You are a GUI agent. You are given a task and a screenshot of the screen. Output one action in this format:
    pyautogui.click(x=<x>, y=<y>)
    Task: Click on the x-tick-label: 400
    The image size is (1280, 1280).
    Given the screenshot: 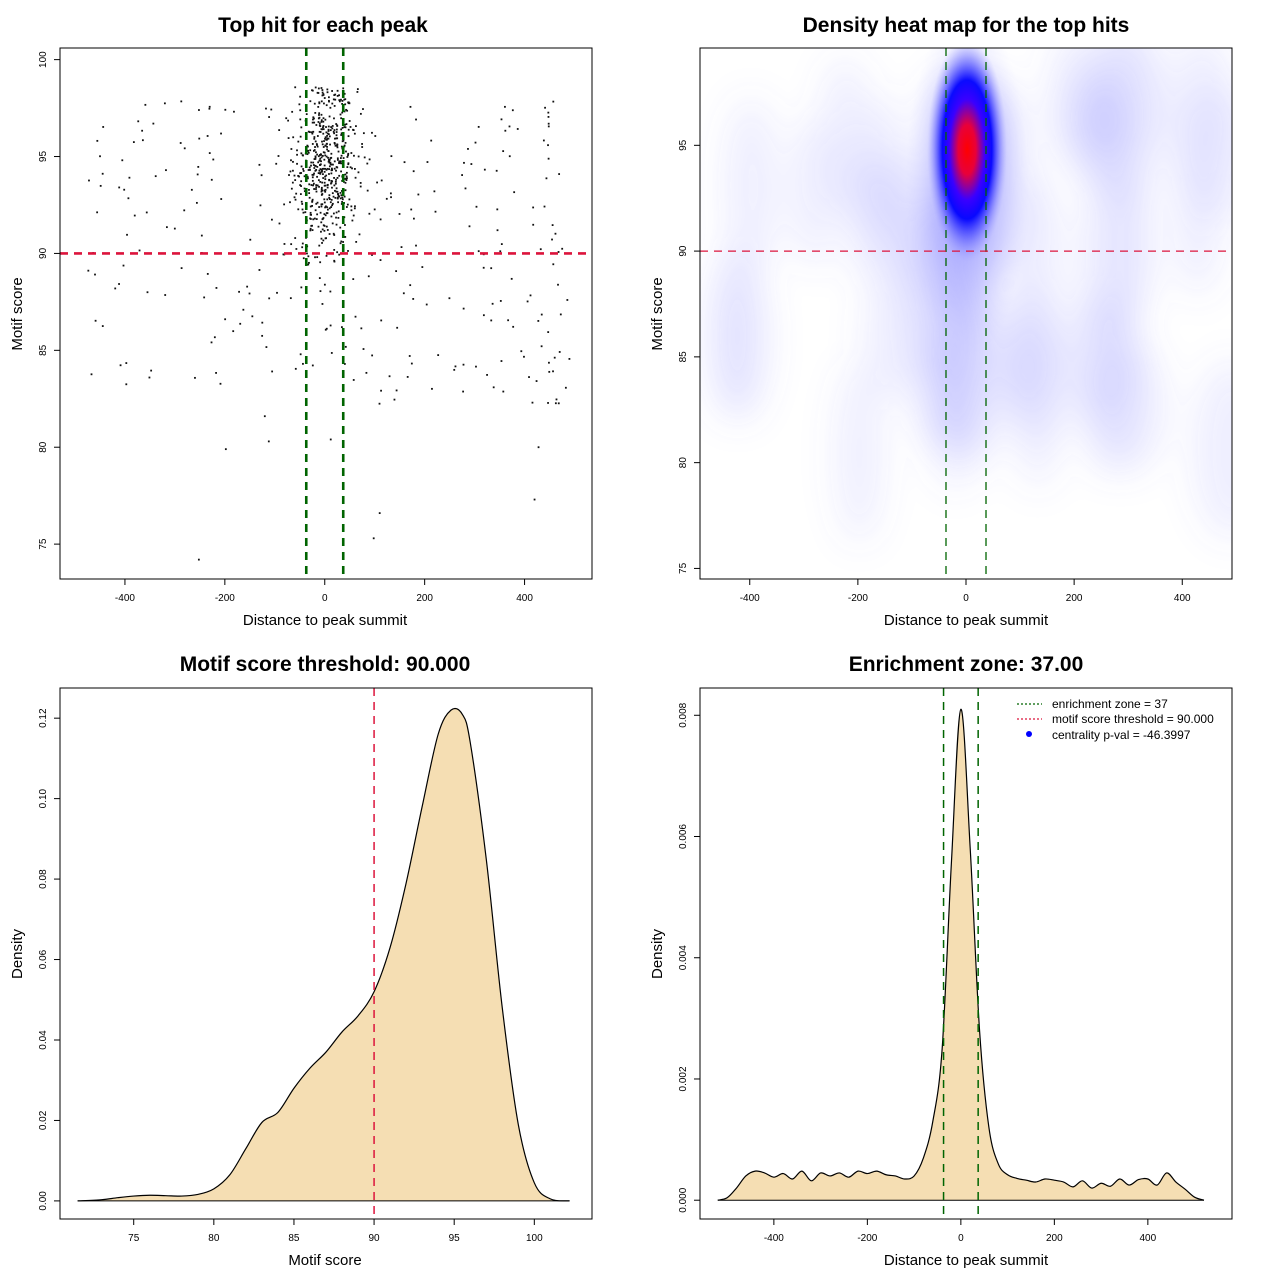 What is the action you would take?
    pyautogui.click(x=1182, y=598)
    